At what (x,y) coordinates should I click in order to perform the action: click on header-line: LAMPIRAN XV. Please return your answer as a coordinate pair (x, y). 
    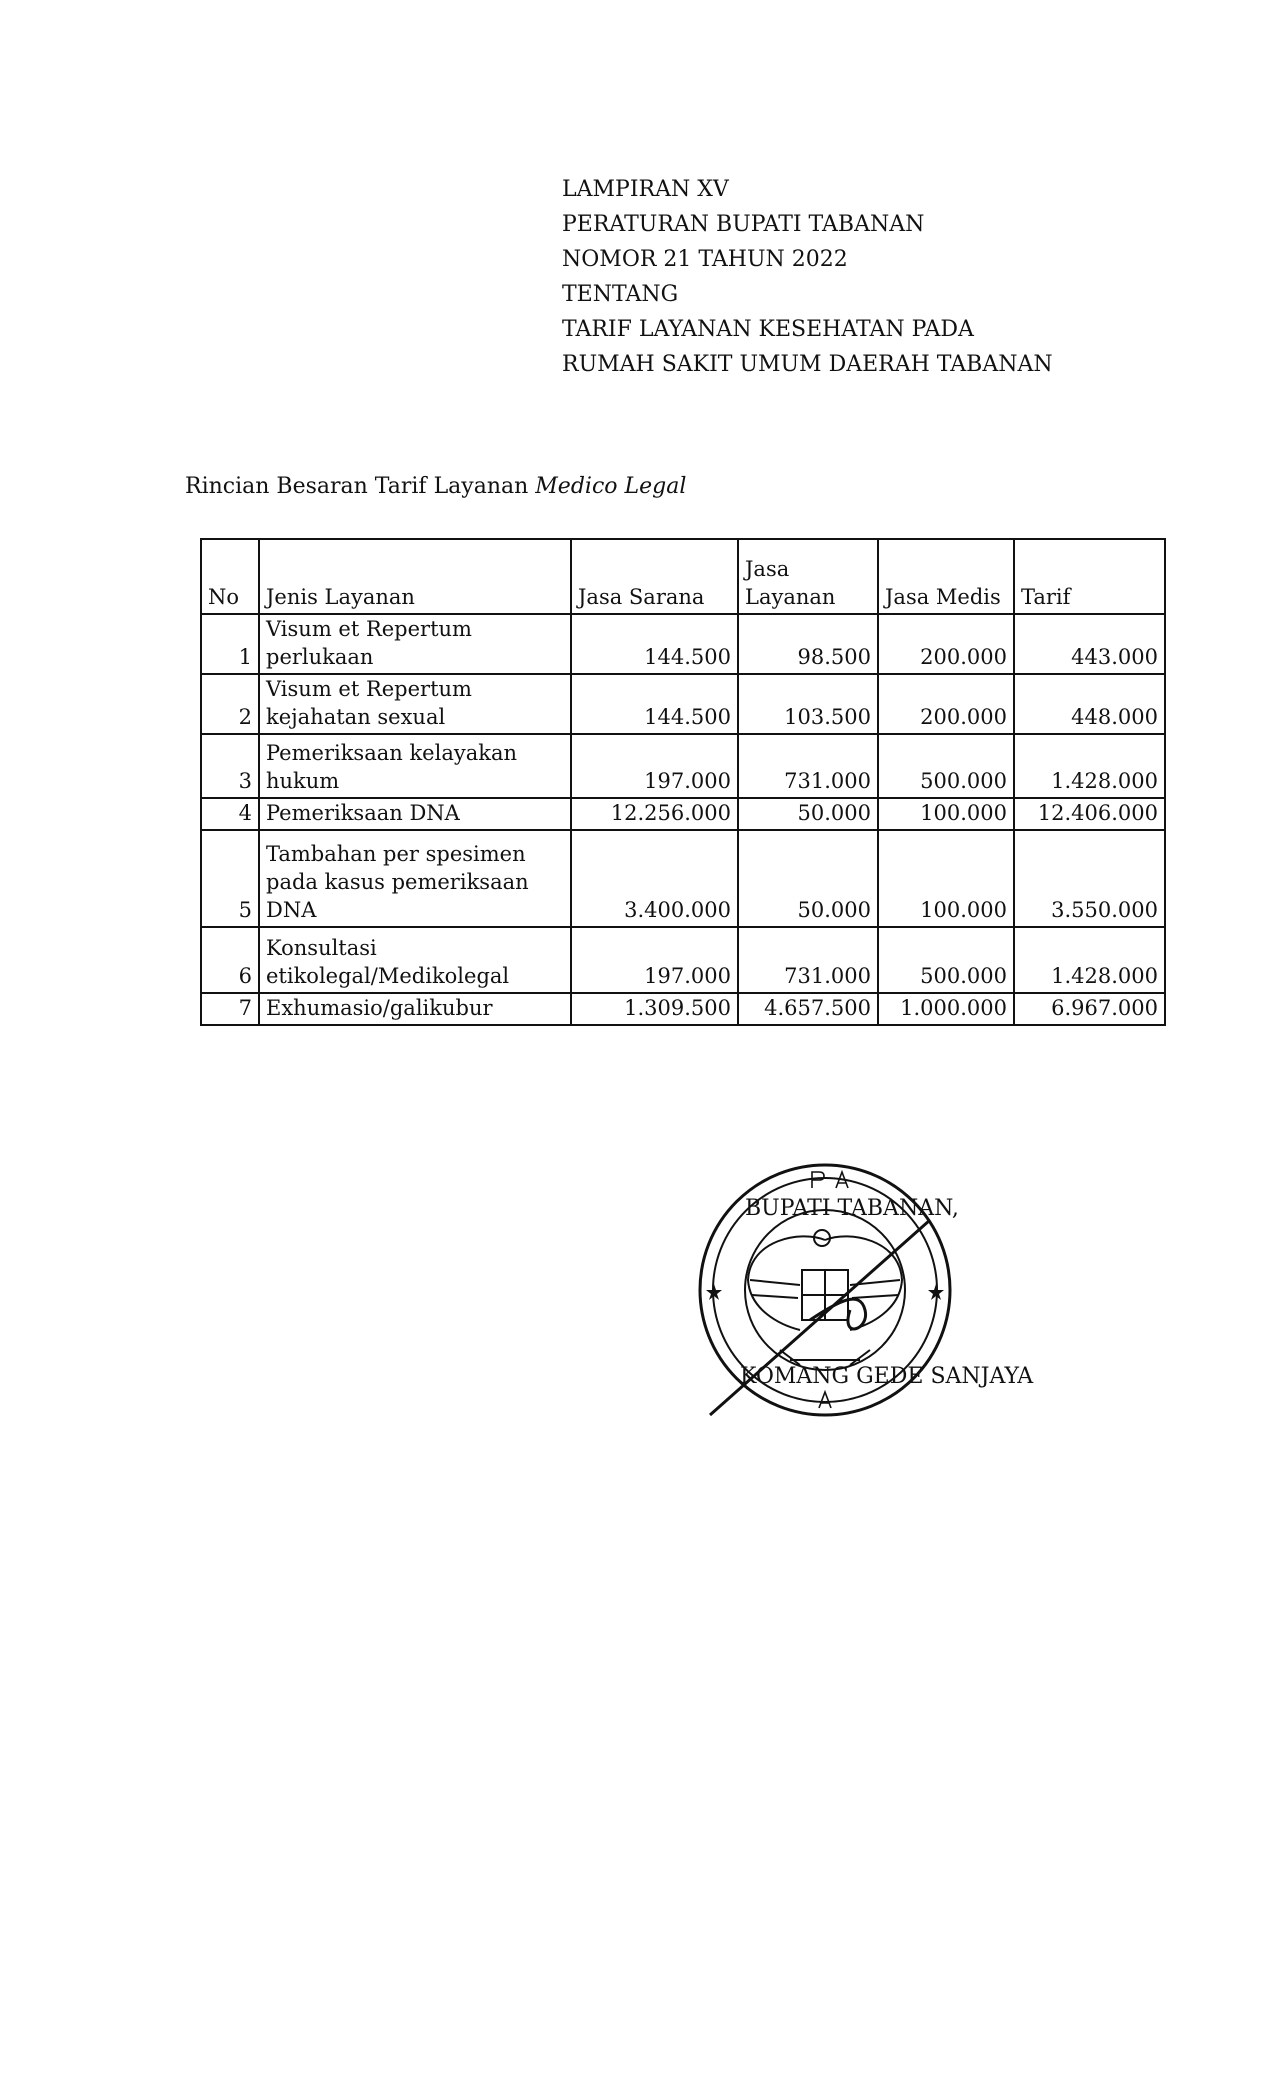
    Looking at the image, I should click on (645, 189).